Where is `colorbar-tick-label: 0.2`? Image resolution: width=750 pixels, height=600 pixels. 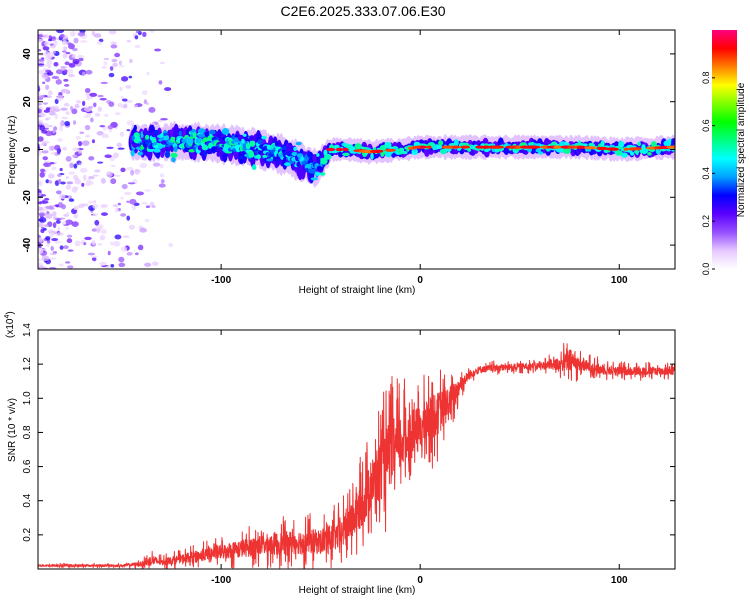
colorbar-tick-label: 0.2 is located at coordinates (706, 221).